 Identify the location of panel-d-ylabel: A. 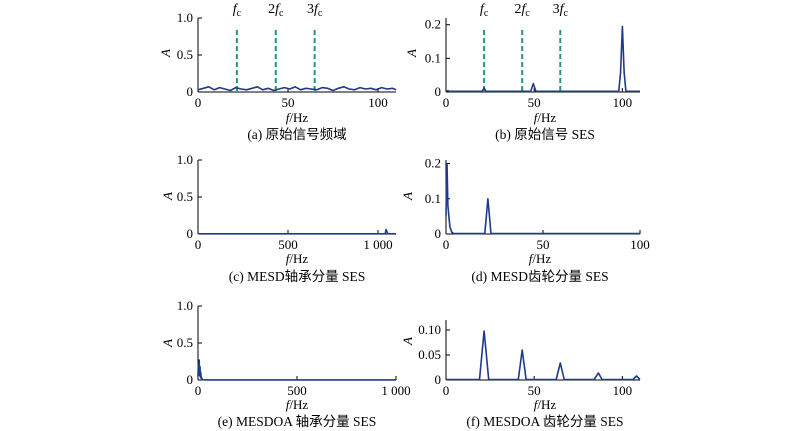
(407, 196).